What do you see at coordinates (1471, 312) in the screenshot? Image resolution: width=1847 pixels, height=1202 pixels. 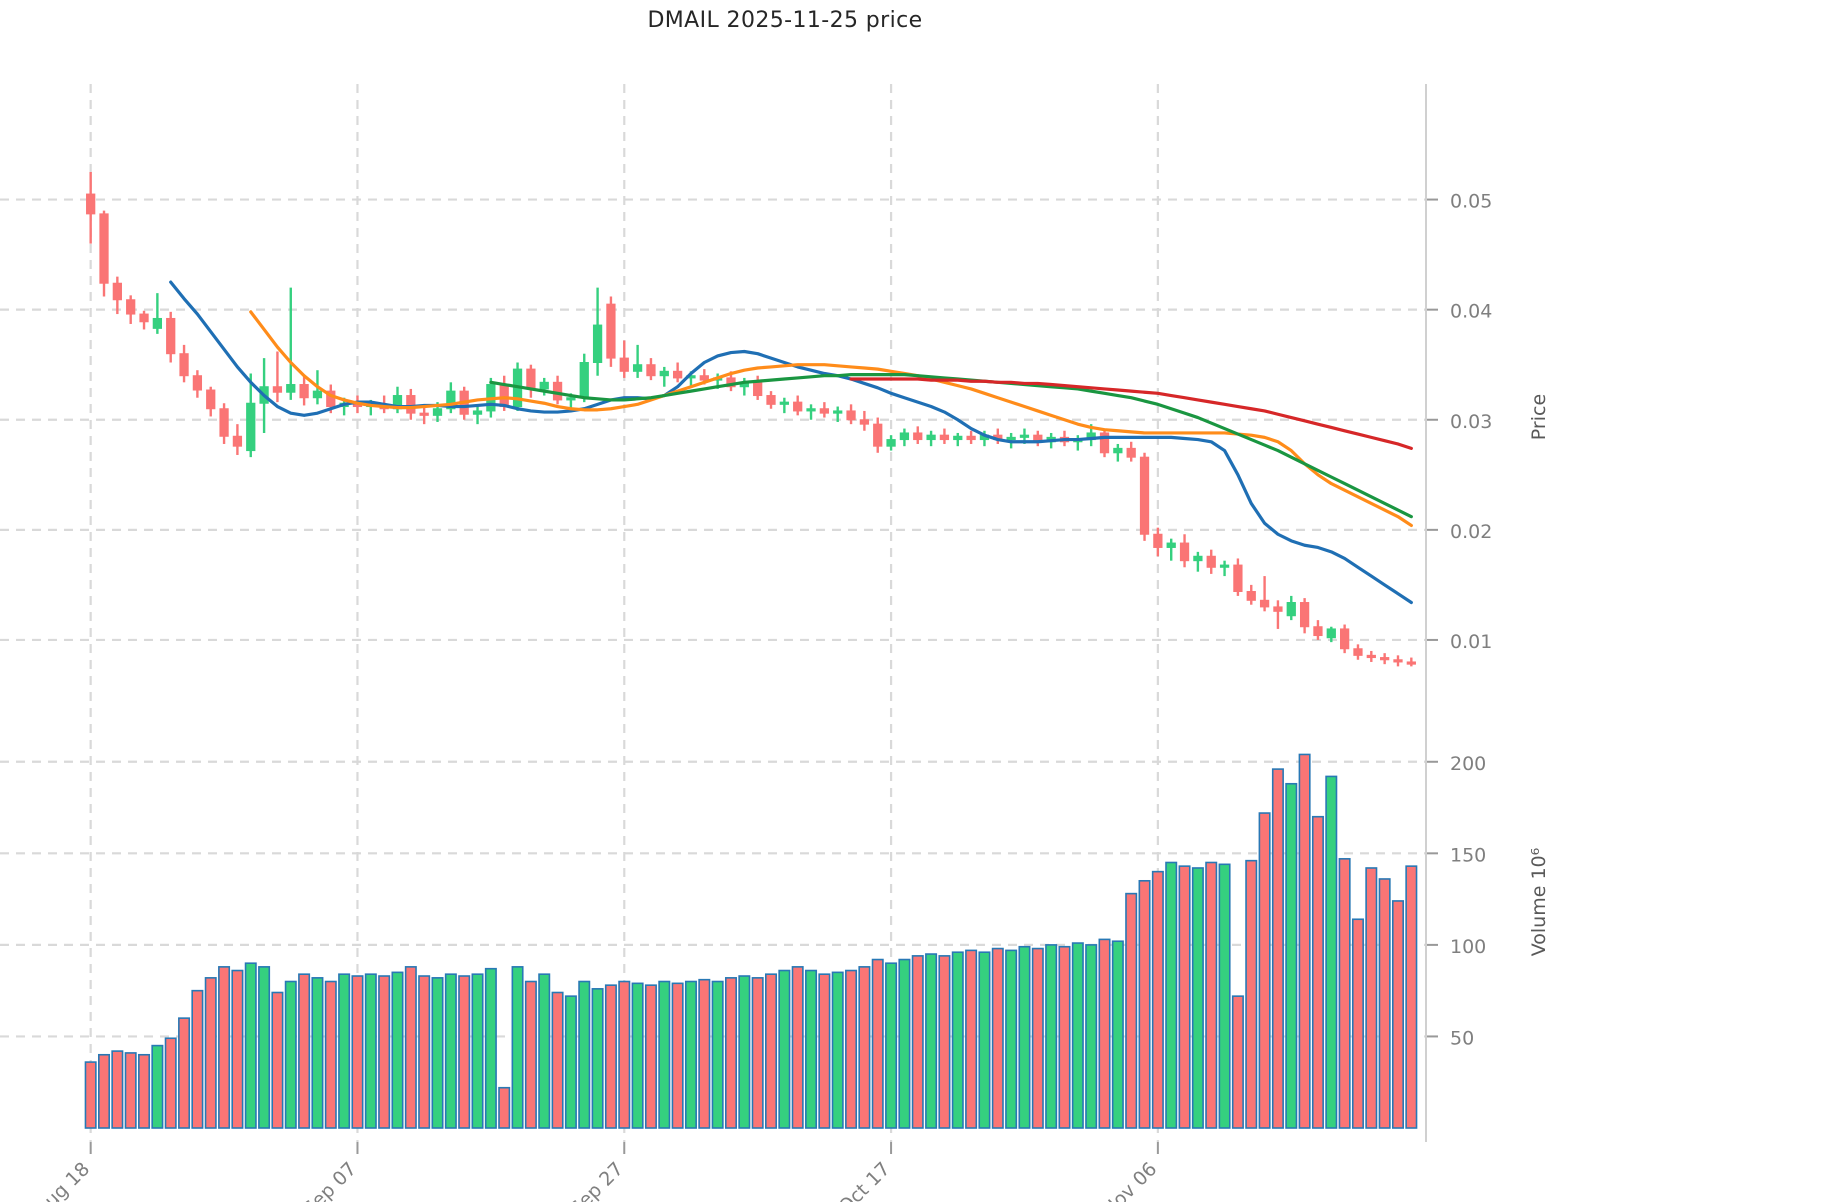 I see `price-tick-label-1: 0.04` at bounding box center [1471, 312].